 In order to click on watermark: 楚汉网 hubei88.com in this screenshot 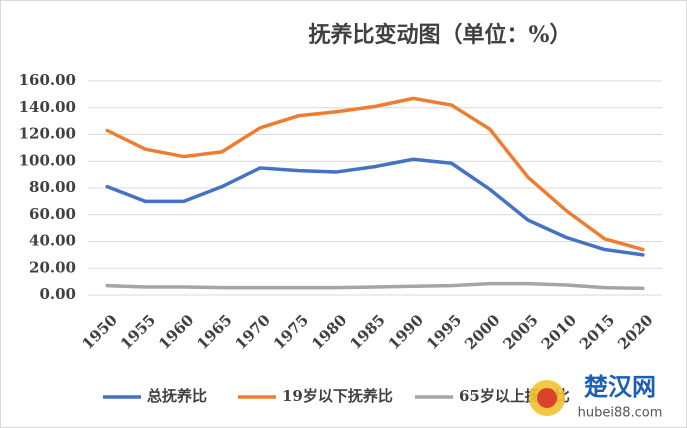, I will do `click(595, 397)`.